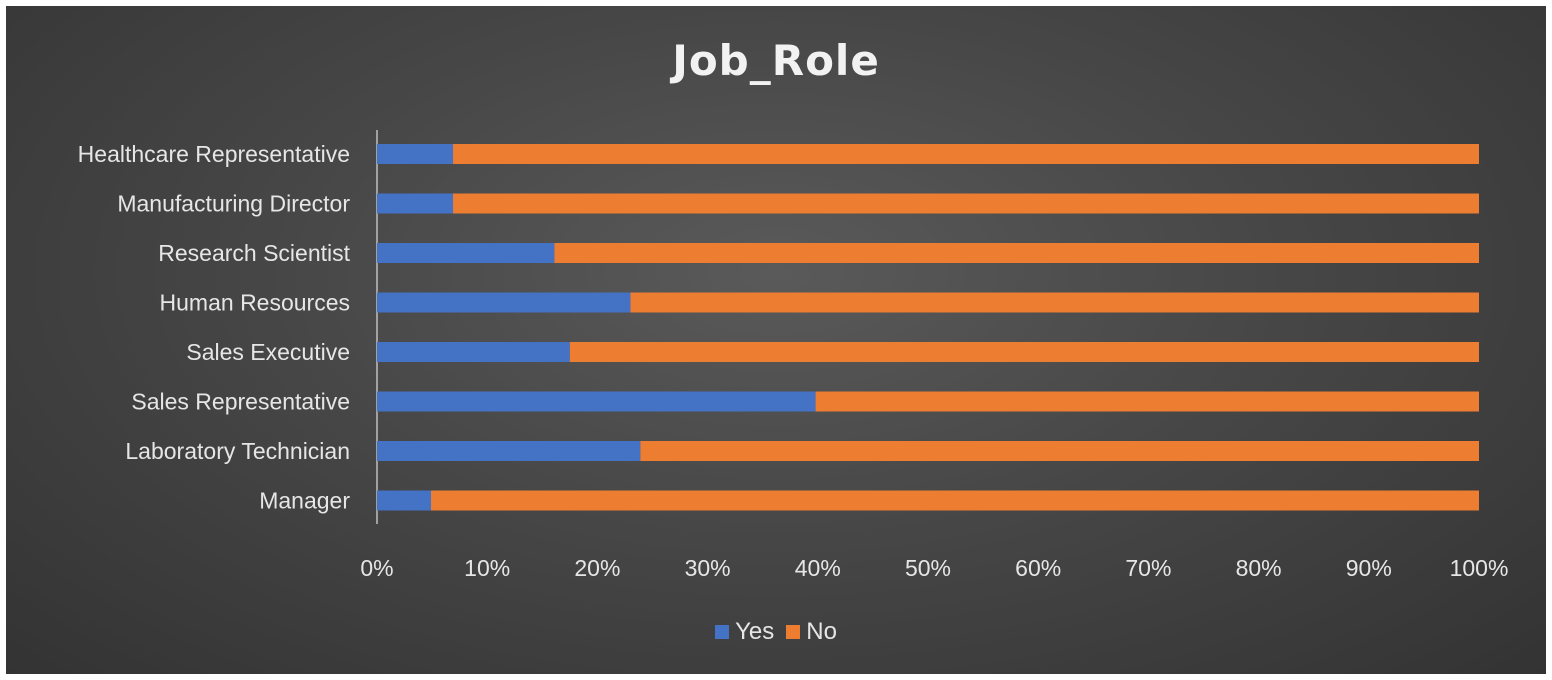 The height and width of the screenshot is (680, 1552). I want to click on legend-label-no: No, so click(821, 631).